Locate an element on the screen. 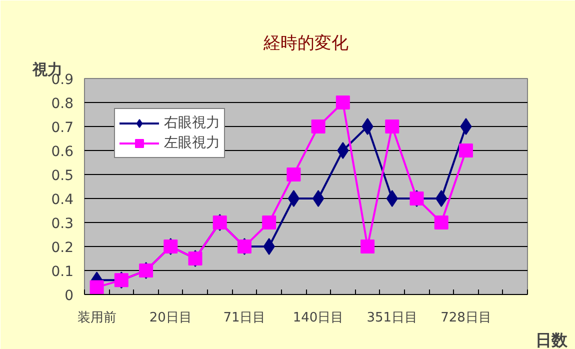 Image resolution: width=575 pixels, height=349 pixels. x-tick-label: 140日目 is located at coordinates (318, 318).